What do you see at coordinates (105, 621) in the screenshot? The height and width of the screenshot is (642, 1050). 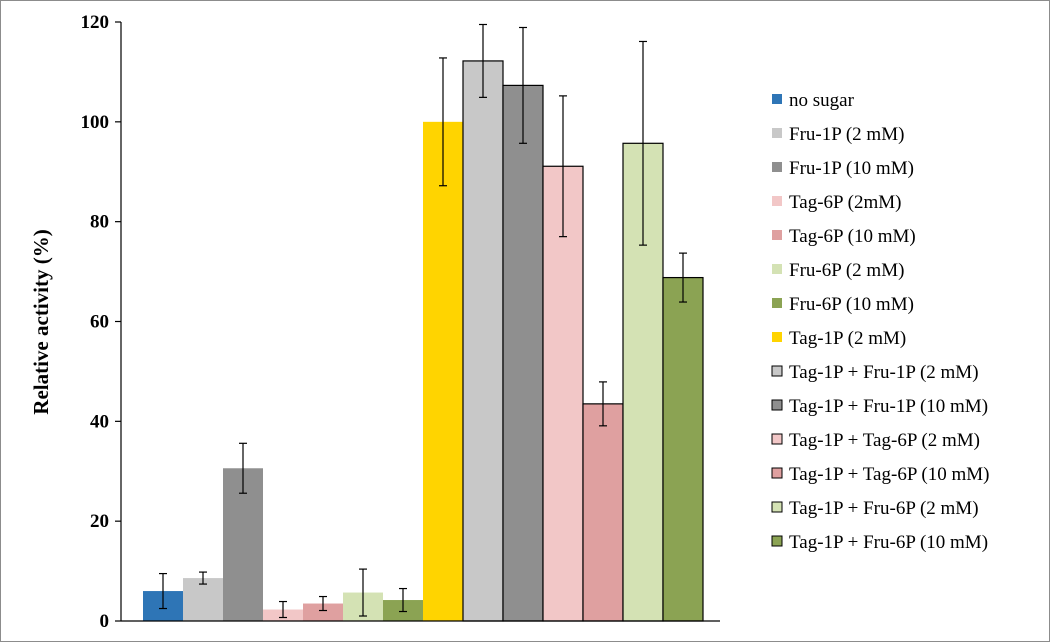 I see `y-tick-label: 0` at bounding box center [105, 621].